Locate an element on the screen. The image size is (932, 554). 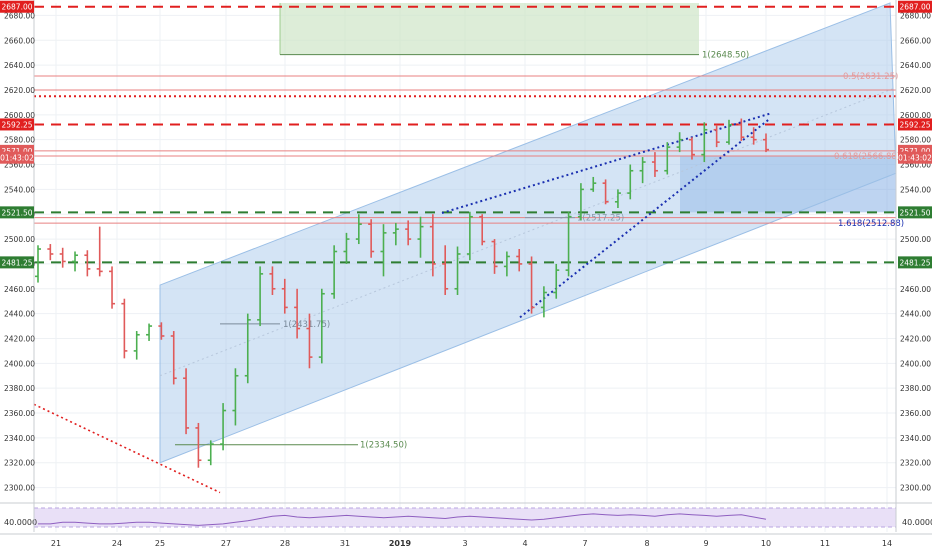
y-tick-label-right: 2660.00 is located at coordinates (915, 40).